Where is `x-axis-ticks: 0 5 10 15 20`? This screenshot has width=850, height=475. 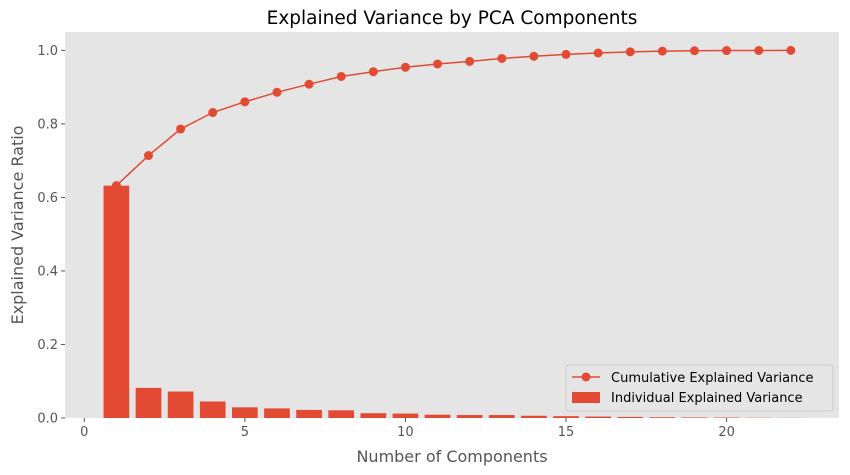 x-axis-ticks: 0 5 10 15 20 is located at coordinates (407, 429).